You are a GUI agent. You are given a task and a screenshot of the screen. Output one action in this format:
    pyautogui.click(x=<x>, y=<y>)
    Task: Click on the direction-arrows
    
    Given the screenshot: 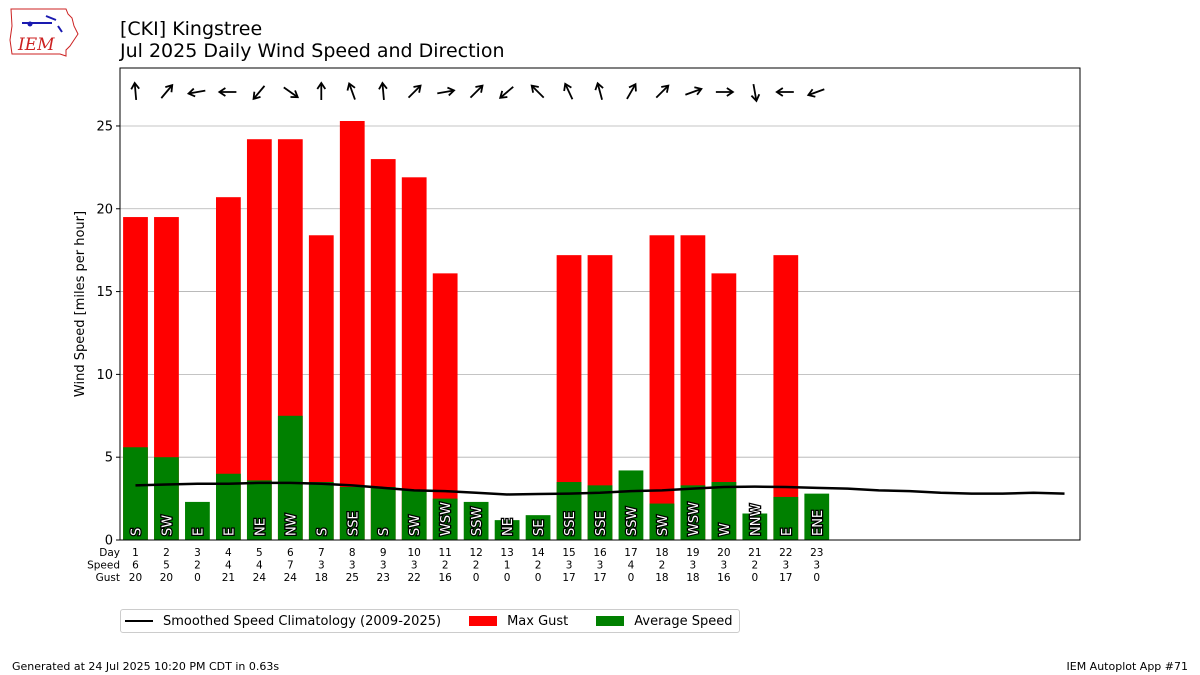 What is the action you would take?
    pyautogui.click(x=477, y=92)
    